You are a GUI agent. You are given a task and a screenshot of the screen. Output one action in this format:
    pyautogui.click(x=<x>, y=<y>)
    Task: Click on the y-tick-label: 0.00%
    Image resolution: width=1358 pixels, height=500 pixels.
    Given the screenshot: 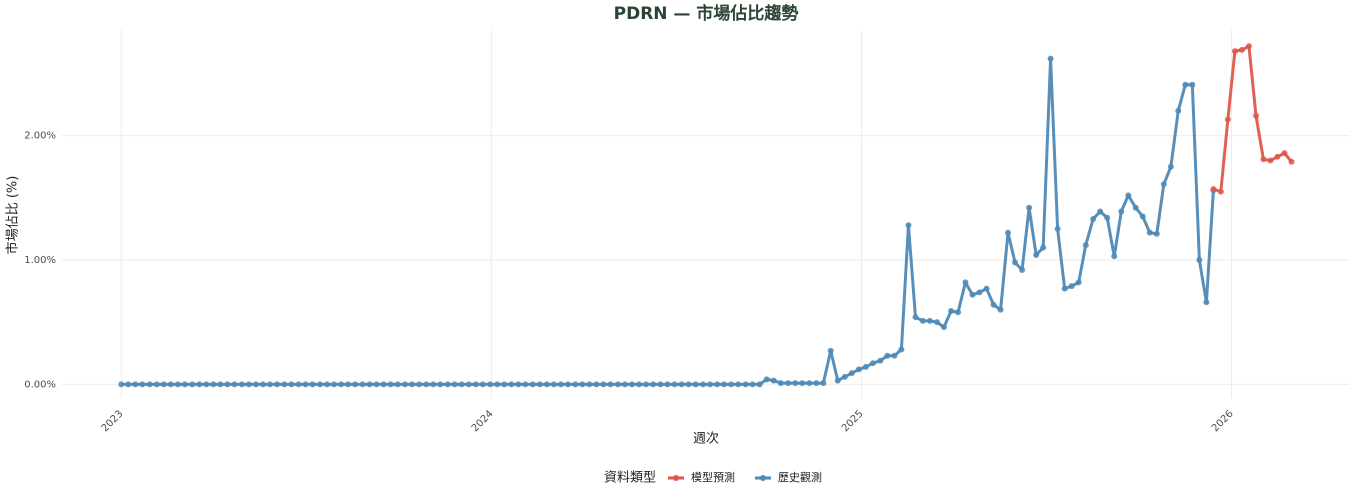 What is the action you would take?
    pyautogui.click(x=40, y=384)
    